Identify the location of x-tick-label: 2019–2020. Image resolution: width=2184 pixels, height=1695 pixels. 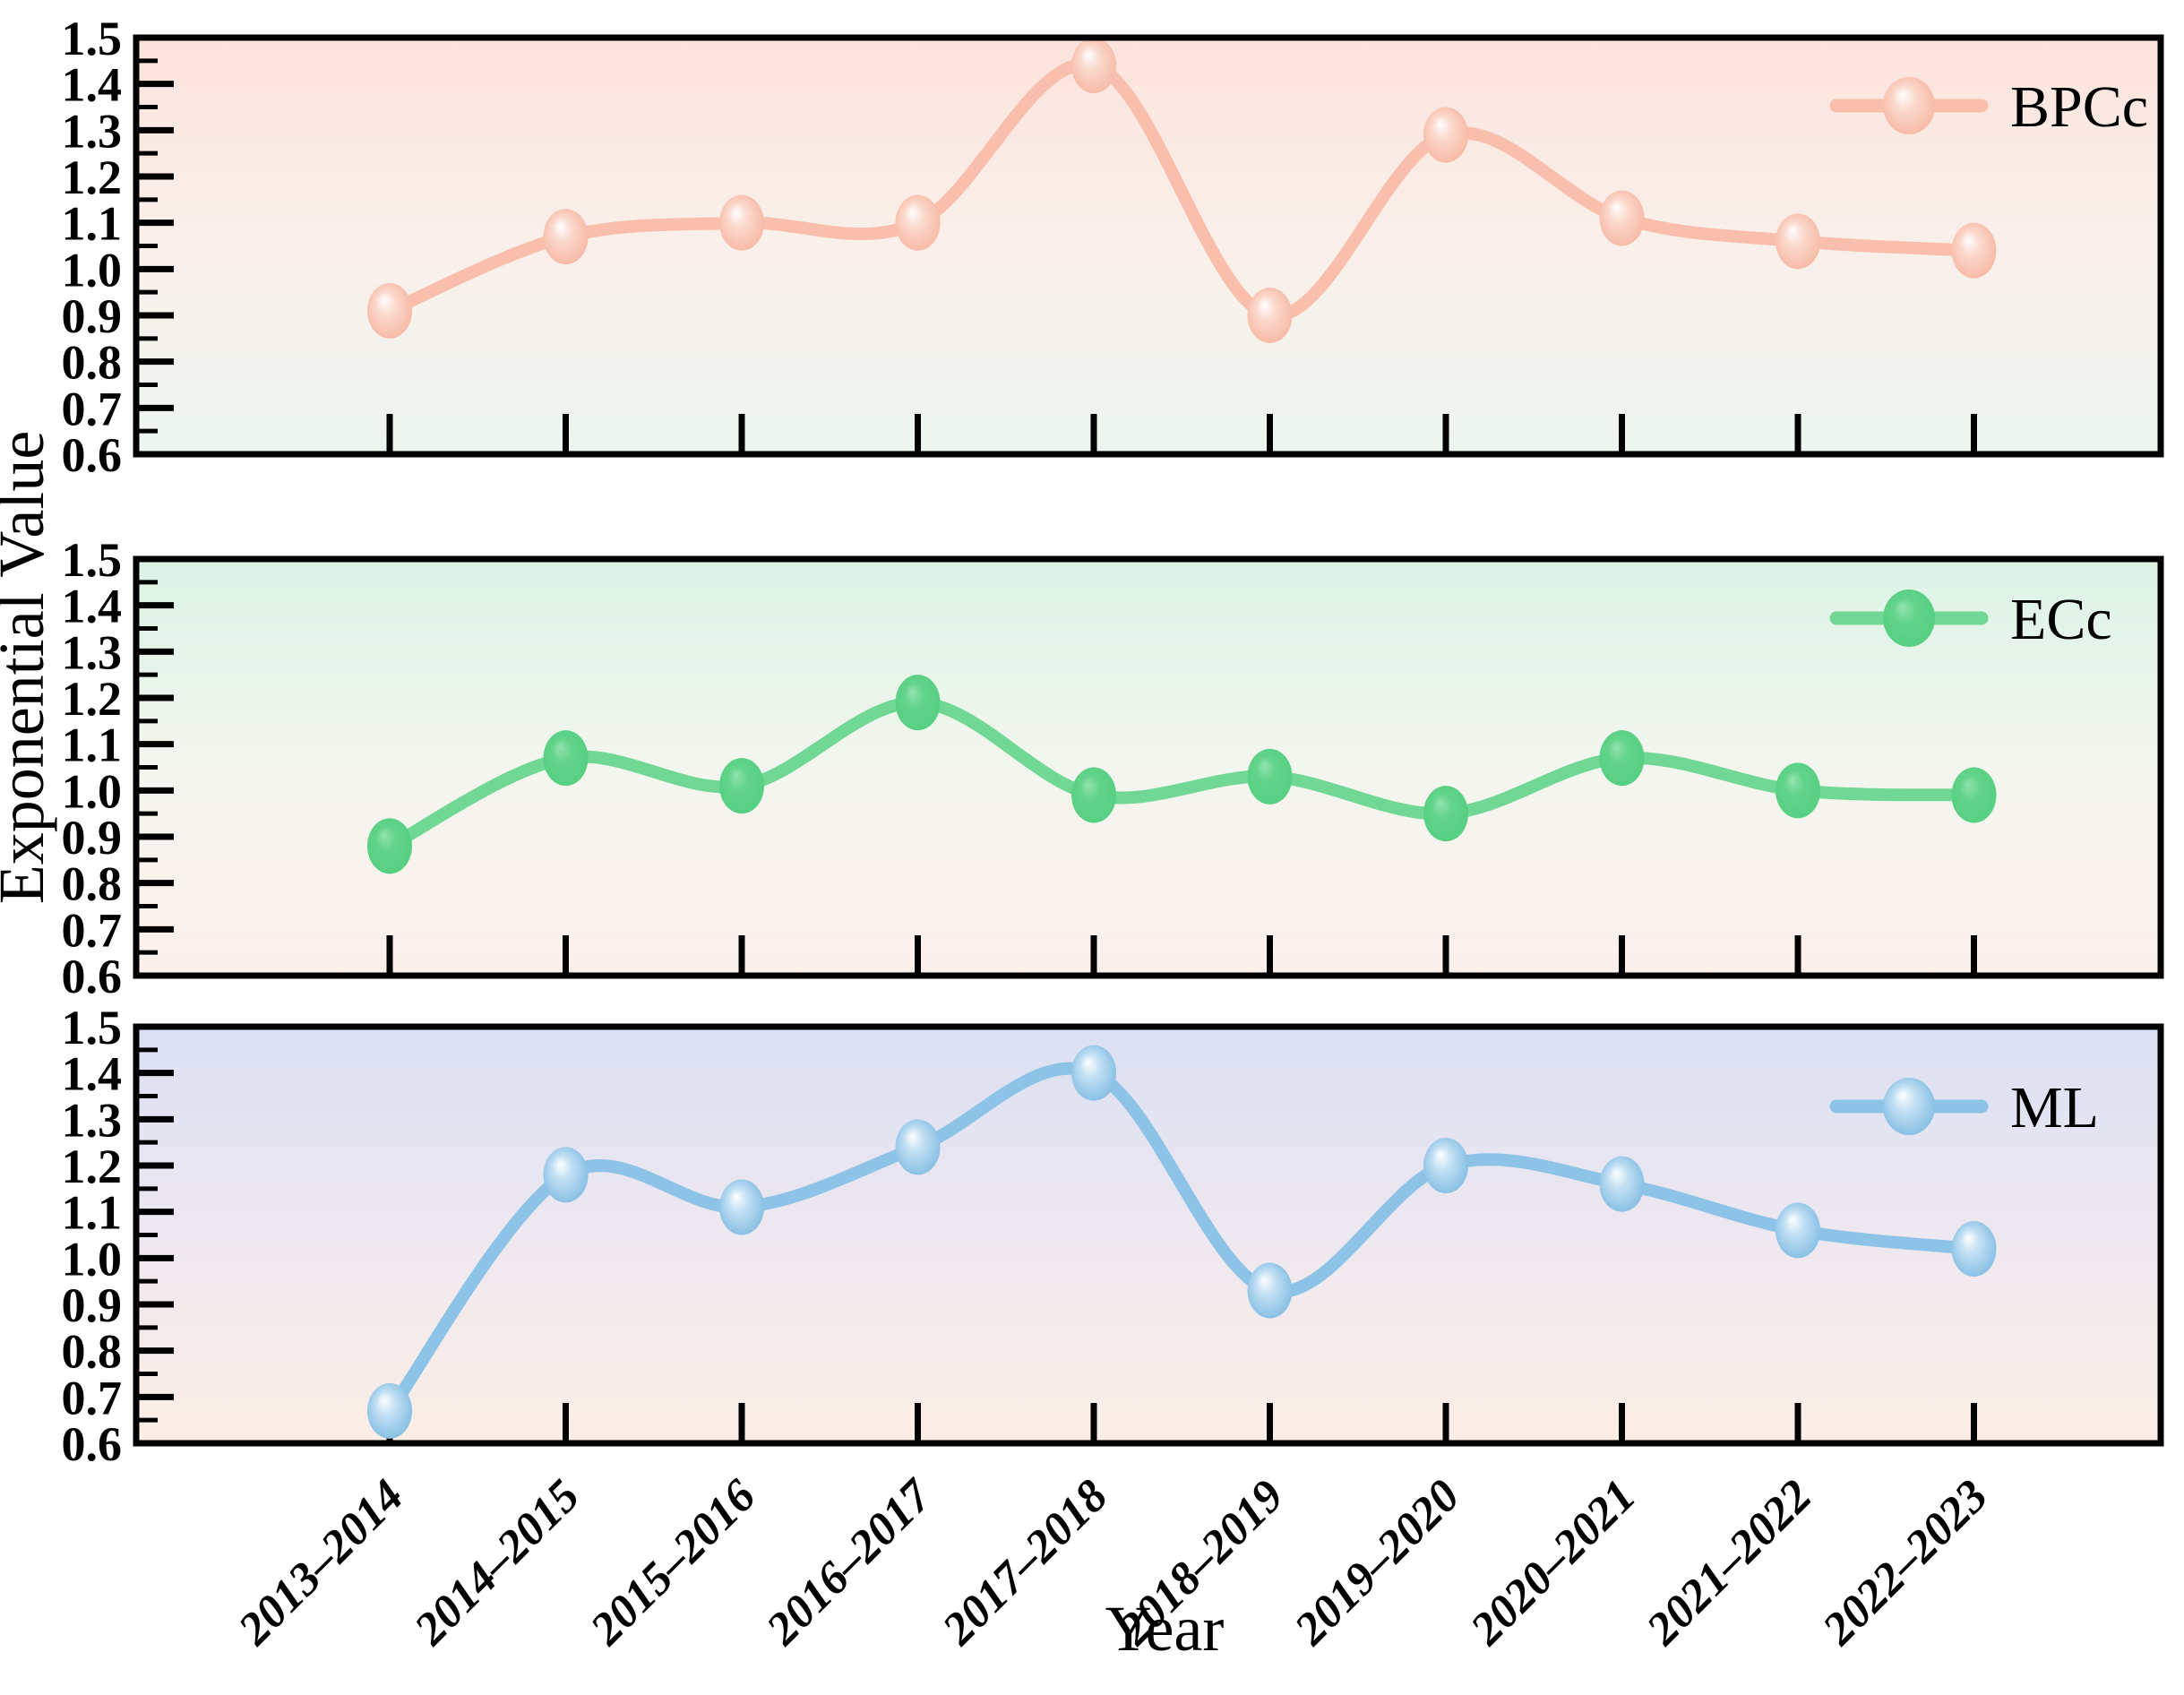
(1377, 1562).